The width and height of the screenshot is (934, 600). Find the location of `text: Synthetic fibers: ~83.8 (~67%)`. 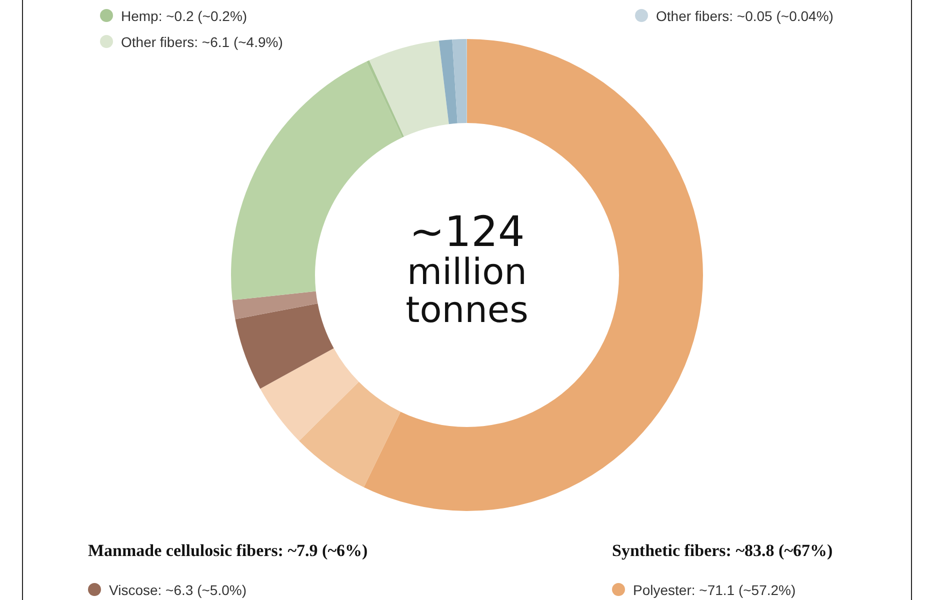

text: Synthetic fibers: ~83.8 (~67%) is located at coordinates (722, 551).